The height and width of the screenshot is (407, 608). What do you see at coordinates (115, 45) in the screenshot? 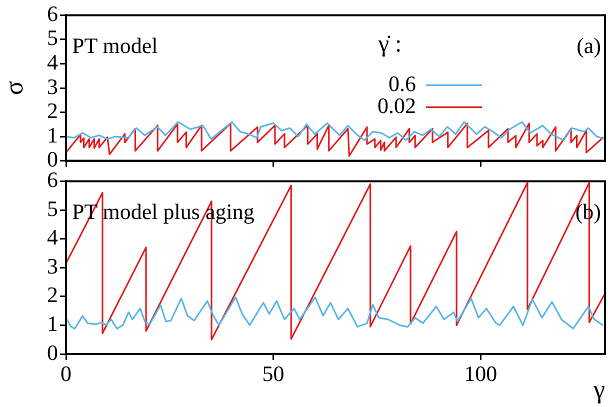
I see `annotation: PT model` at bounding box center [115, 45].